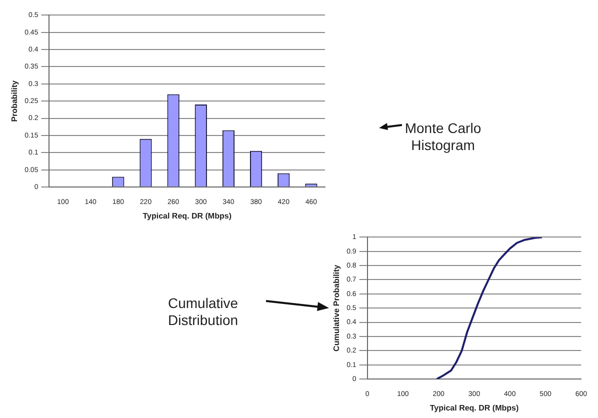 The height and width of the screenshot is (418, 598). Describe the element at coordinates (337, 308) in the screenshot. I see `y-axis-title: Cumulative Probability` at that location.